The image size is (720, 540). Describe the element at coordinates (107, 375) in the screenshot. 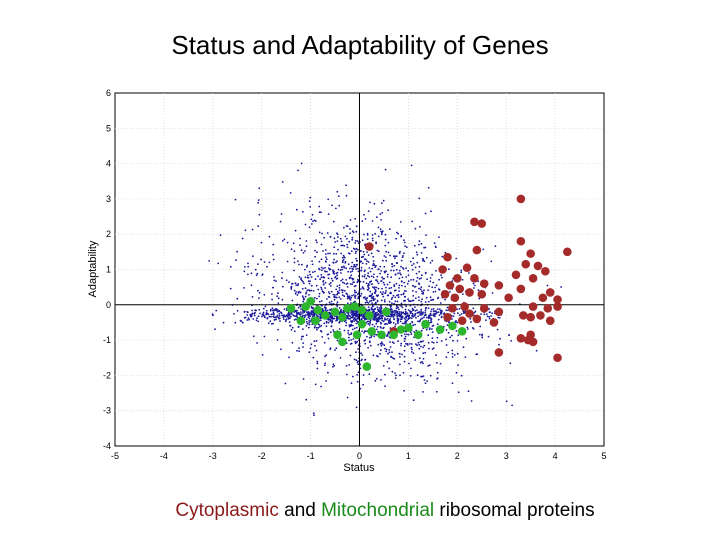

I see `y-tick-label: -2` at that location.